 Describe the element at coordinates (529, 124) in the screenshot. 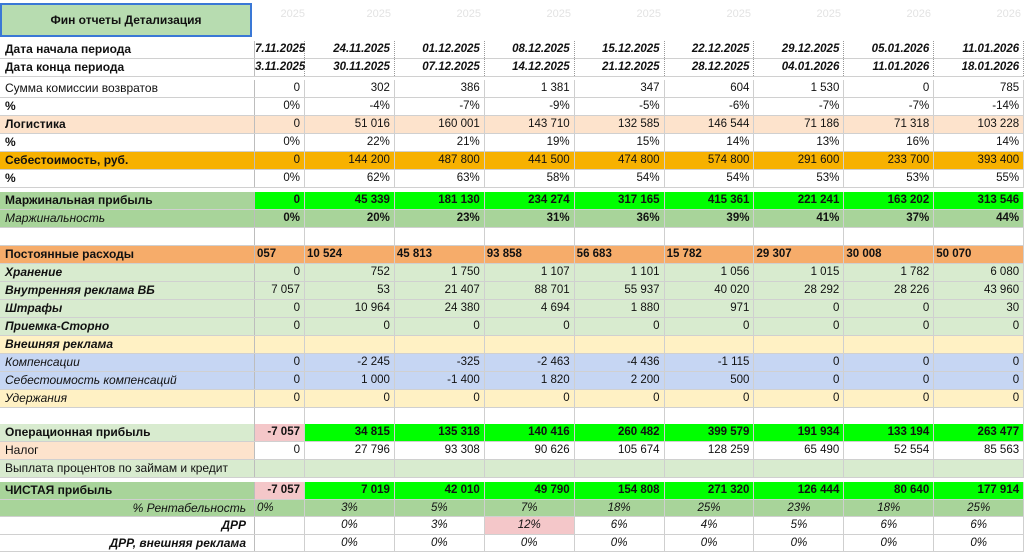

I see `cell: 143 710` at that location.